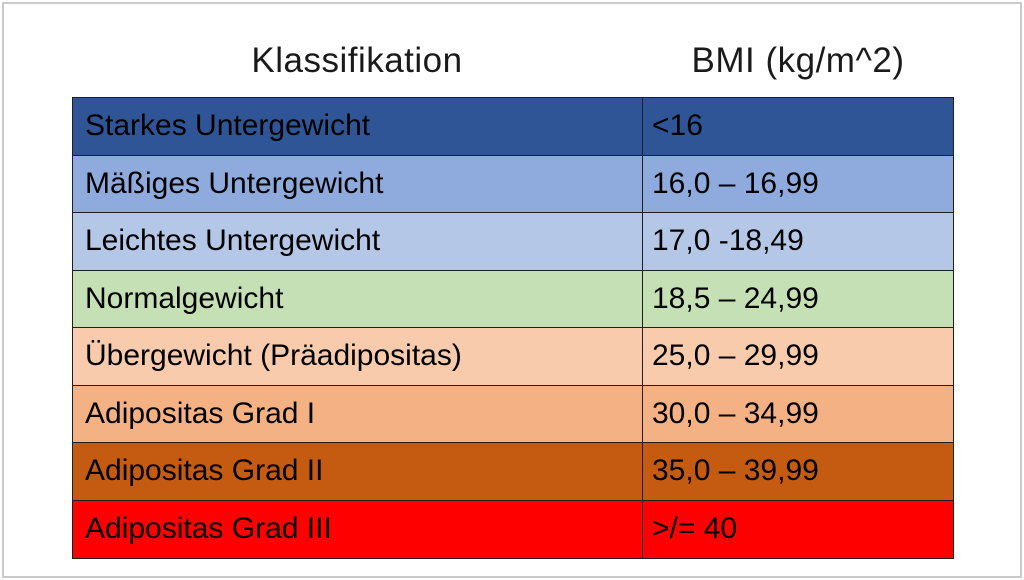 This screenshot has width=1024, height=580. What do you see at coordinates (358, 413) in the screenshot?
I see `classification-cell: Adipositas Grad I` at bounding box center [358, 413].